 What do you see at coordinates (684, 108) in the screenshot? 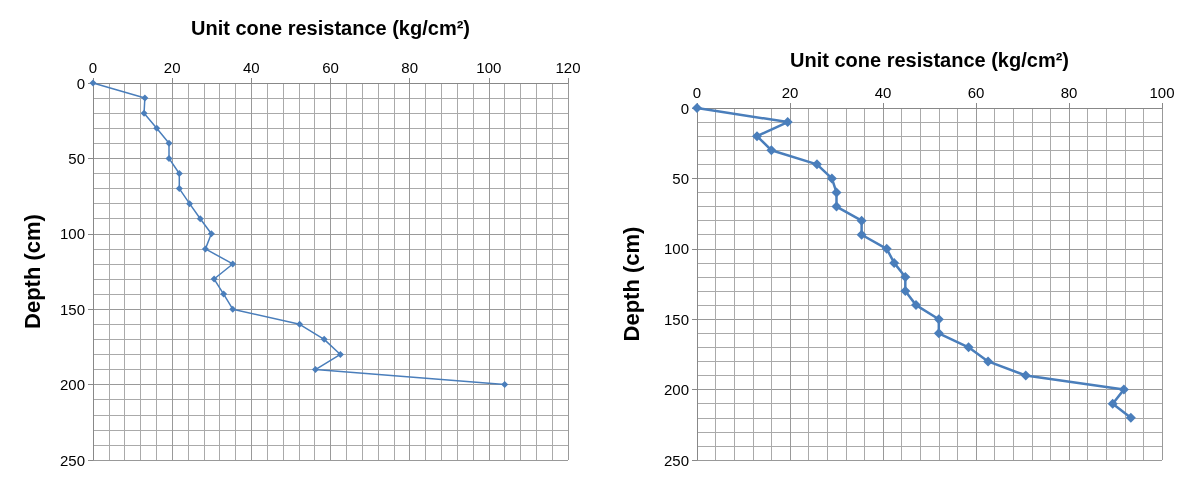
I see `y-tick-label: 0` at bounding box center [684, 108].